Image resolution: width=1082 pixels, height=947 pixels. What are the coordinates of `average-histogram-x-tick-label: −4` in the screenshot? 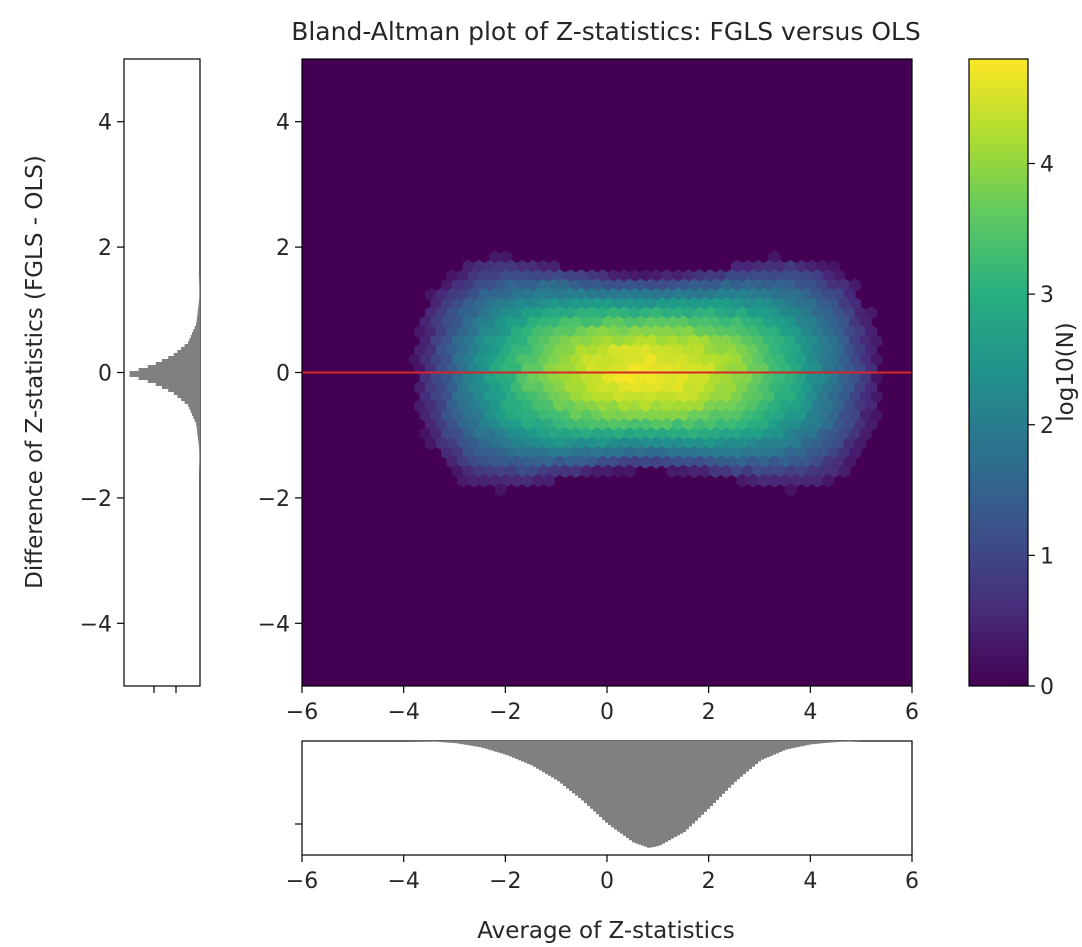 It's located at (403, 881).